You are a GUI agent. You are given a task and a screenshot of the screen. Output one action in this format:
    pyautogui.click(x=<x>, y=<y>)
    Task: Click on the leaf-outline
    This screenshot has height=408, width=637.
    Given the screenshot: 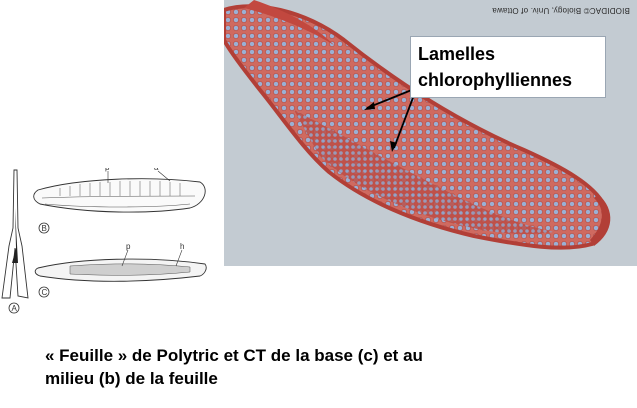 What is the action you would take?
    pyautogui.click(x=15, y=234)
    